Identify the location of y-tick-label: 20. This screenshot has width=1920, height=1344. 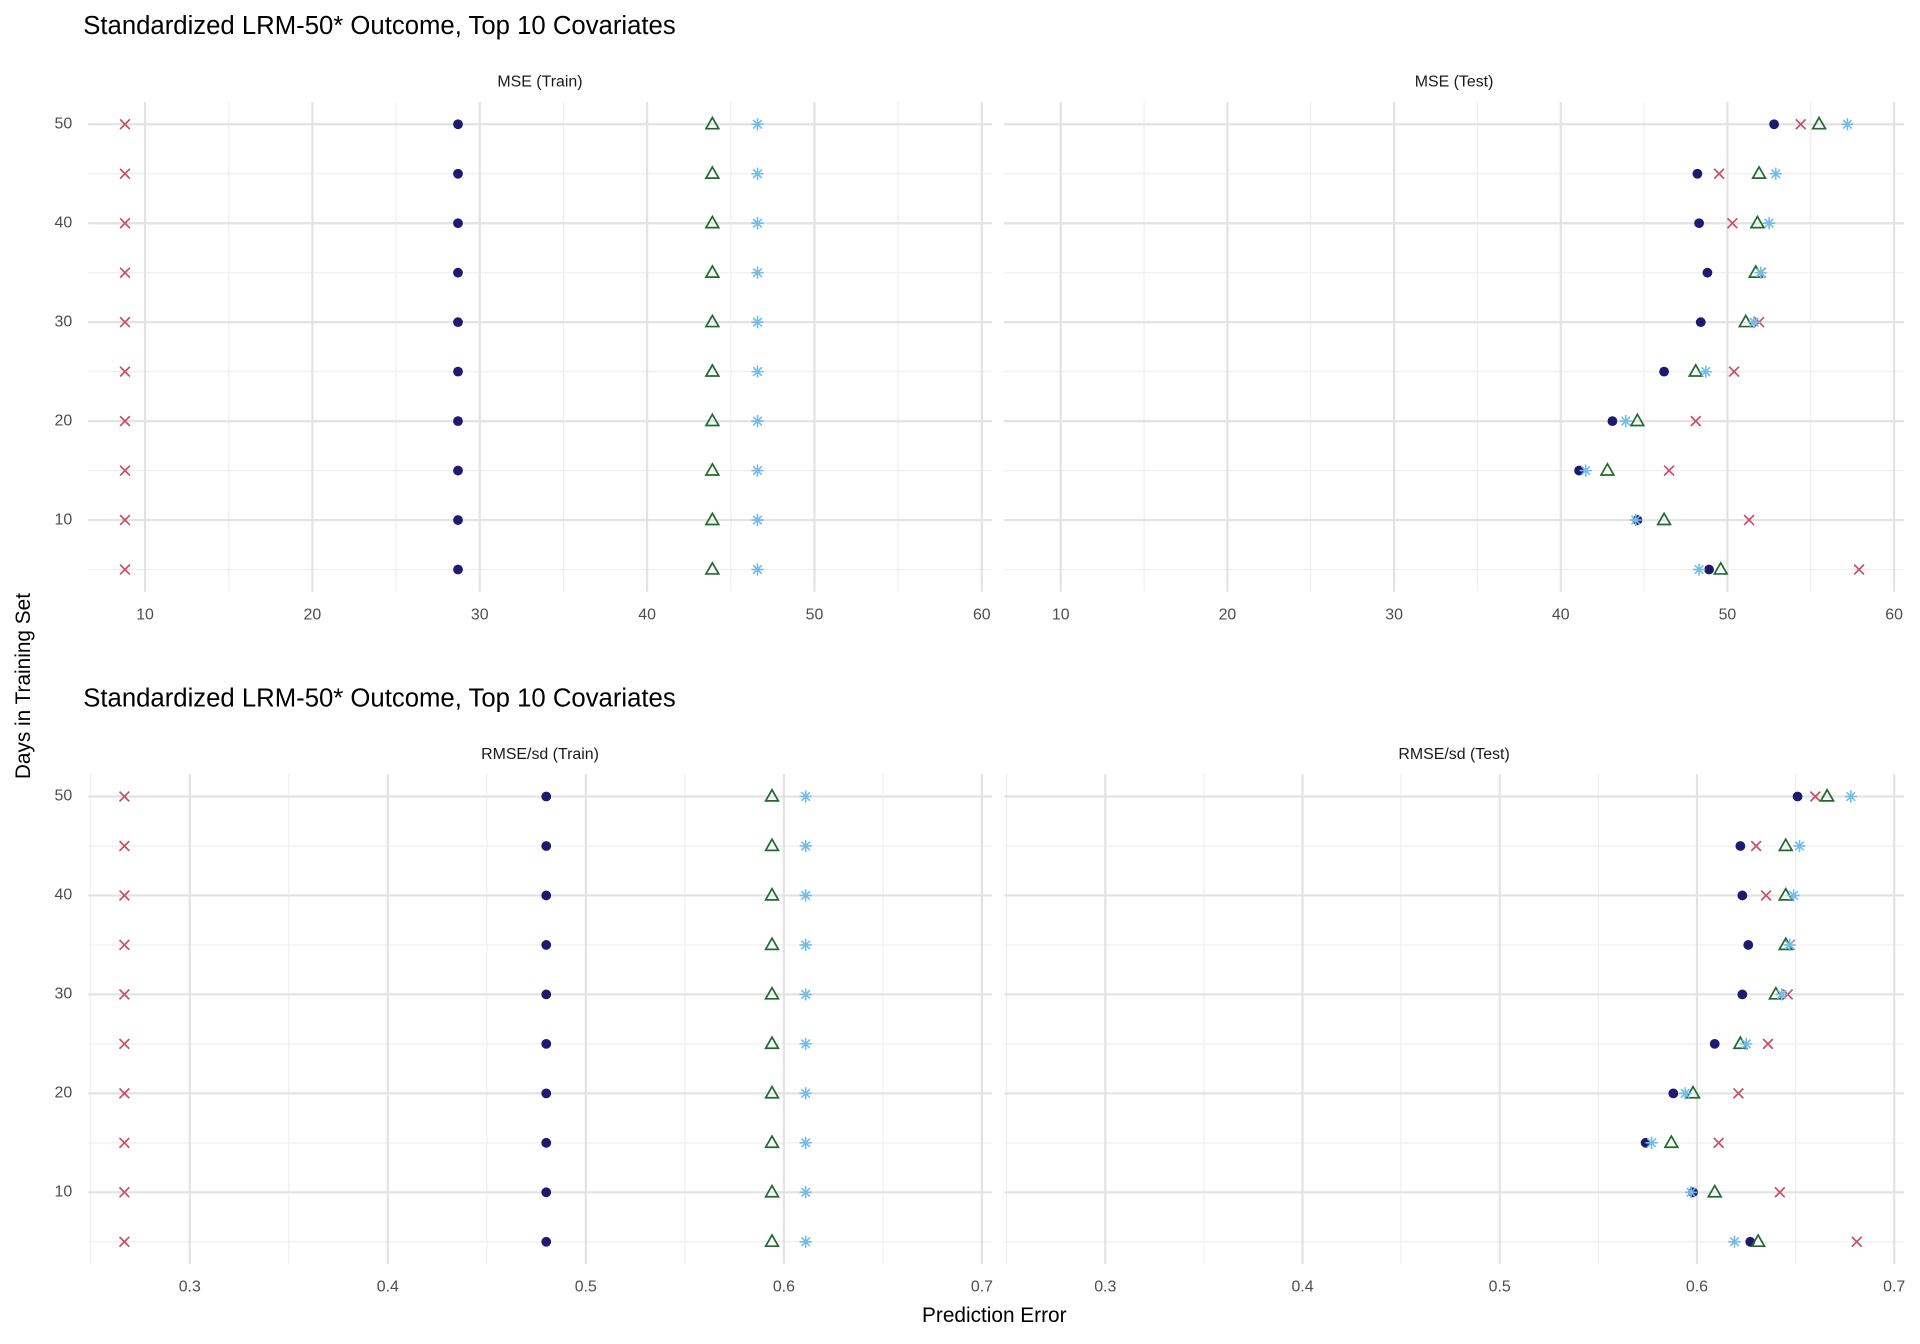
(64, 1093).